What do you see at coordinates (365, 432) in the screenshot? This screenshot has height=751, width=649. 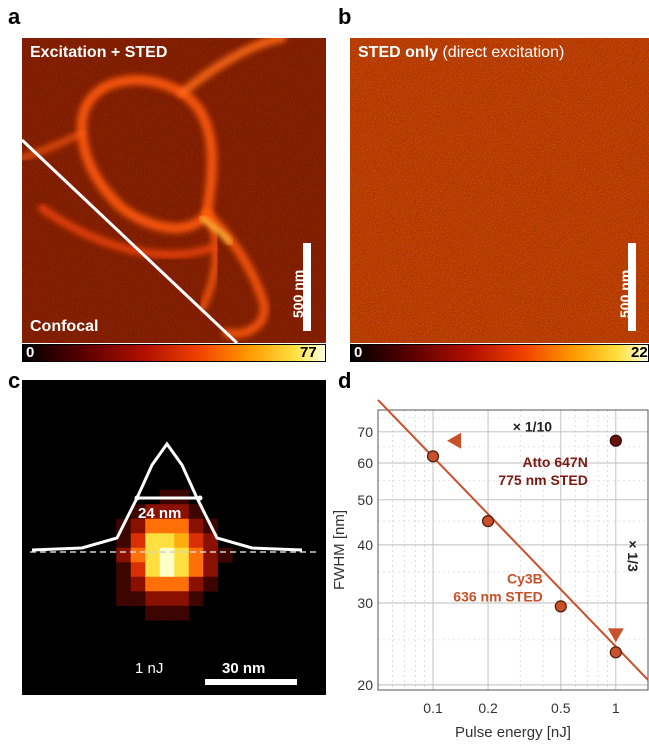 I see `y-tick-label: 70` at bounding box center [365, 432].